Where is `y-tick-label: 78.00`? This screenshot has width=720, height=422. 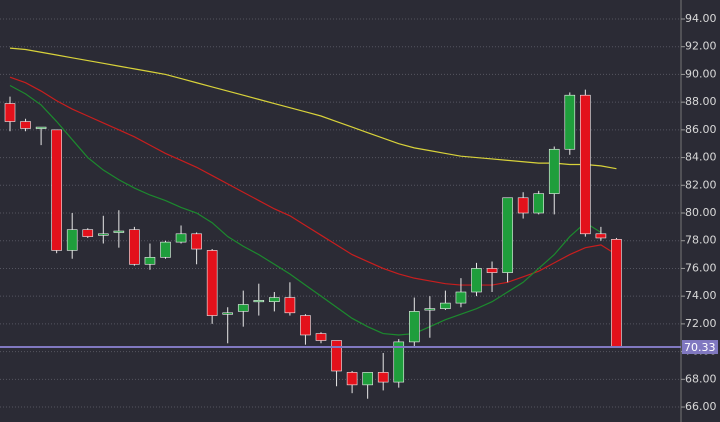 y-tick-label: 78.00 is located at coordinates (701, 240).